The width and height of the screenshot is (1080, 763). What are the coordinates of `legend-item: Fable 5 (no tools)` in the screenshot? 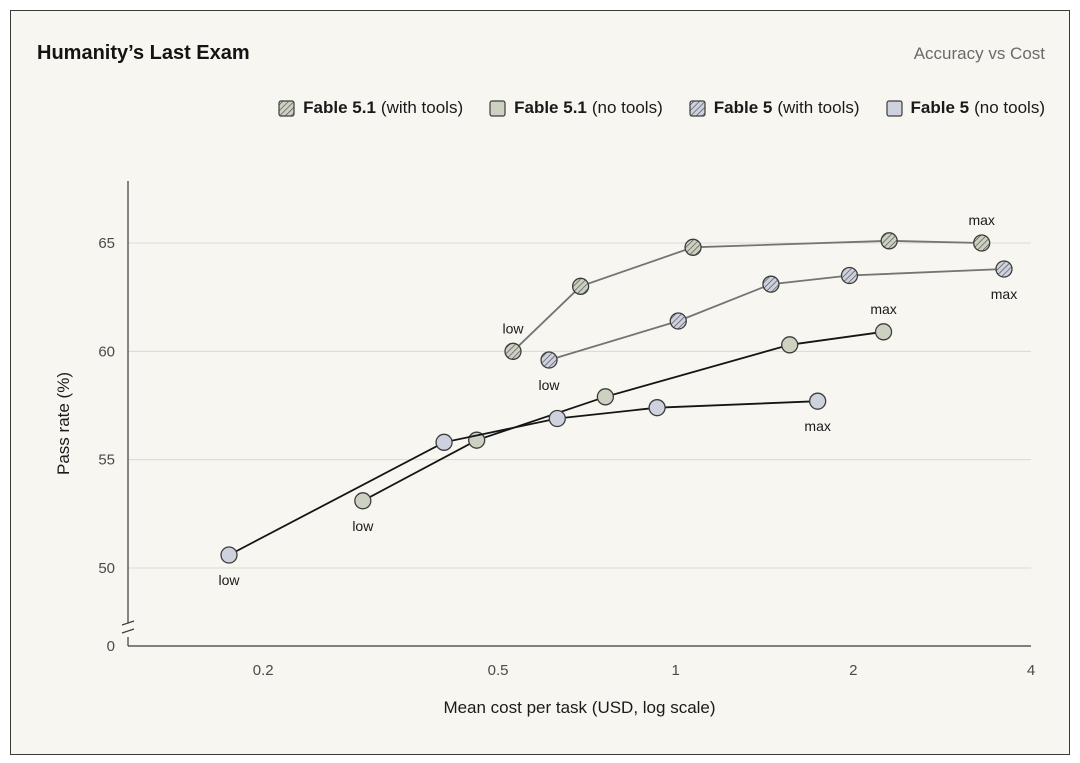 It's located at (965, 108).